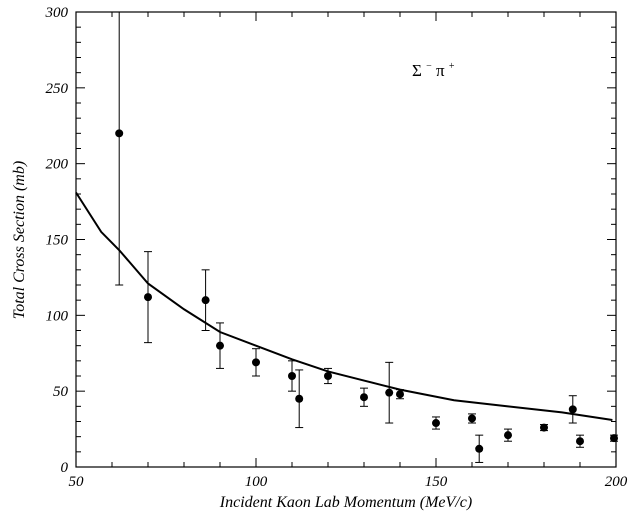 Image resolution: width=628 pixels, height=514 pixels. What do you see at coordinates (436, 482) in the screenshot?
I see `x-tick-label: 150` at bounding box center [436, 482].